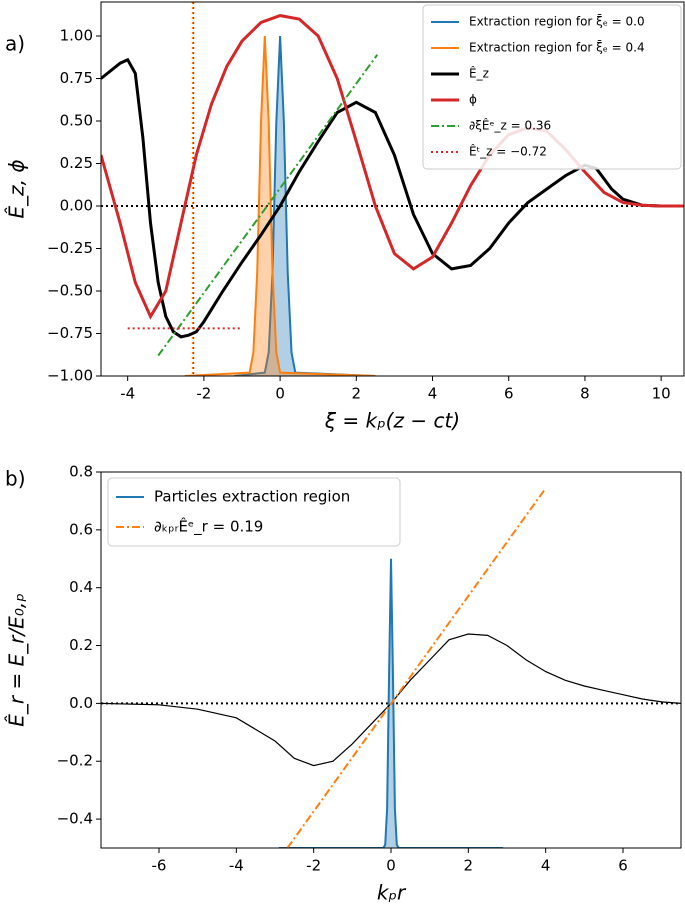 Image resolution: width=685 pixels, height=914 pixels. I want to click on legend-label: Extraction region for ξ̄ₑ = 0.0, so click(557, 21).